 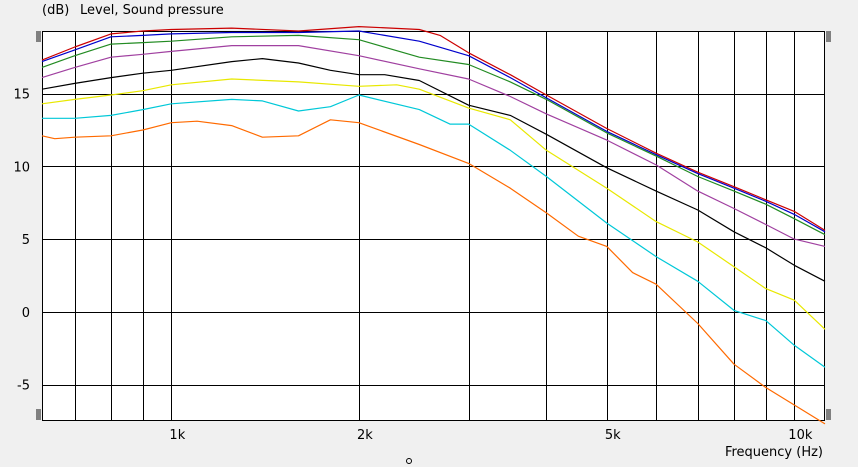 What do you see at coordinates (23, 386) in the screenshot?
I see `y-tick-label: -5` at bounding box center [23, 386].